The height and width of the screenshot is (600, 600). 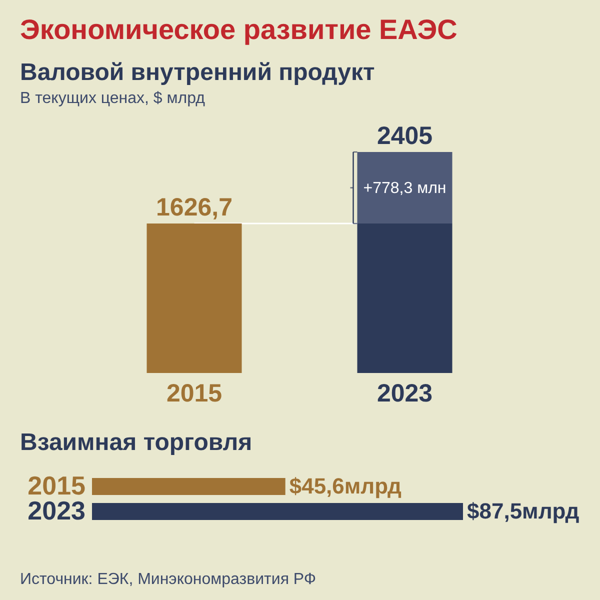 What do you see at coordinates (197, 72) in the screenshot?
I see `chart-title: Валовой внутренний продукт` at bounding box center [197, 72].